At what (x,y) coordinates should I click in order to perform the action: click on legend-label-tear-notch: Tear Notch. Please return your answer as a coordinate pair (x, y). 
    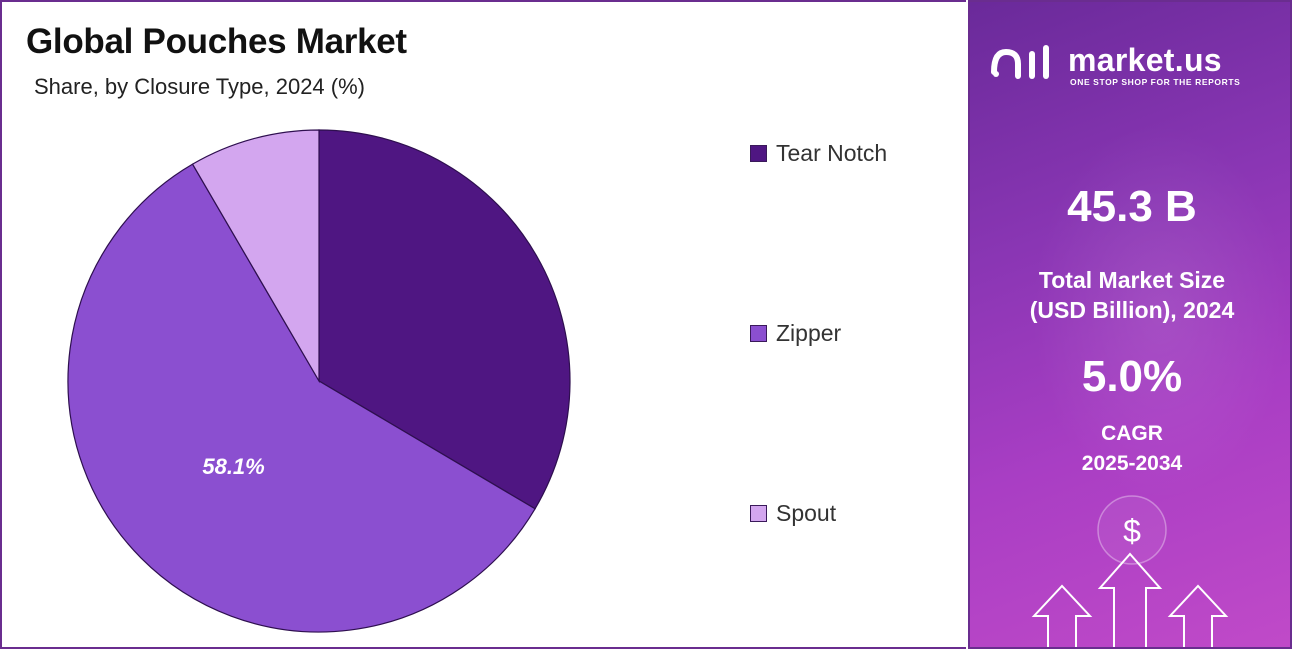
    Looking at the image, I should click on (832, 152).